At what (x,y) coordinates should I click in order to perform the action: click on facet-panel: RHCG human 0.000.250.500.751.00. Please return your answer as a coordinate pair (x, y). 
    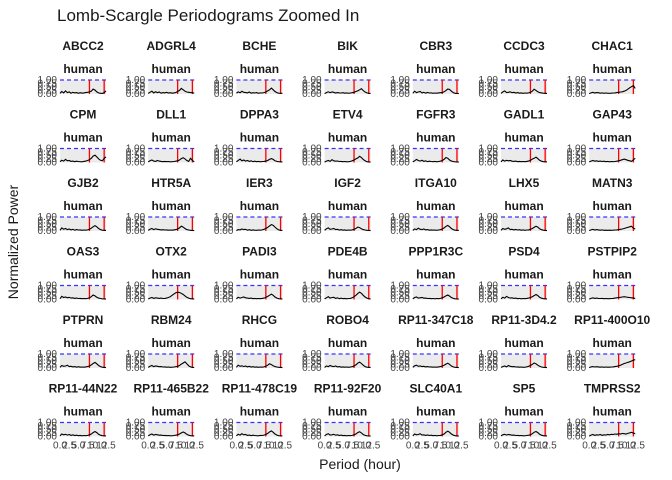
    Looking at the image, I should click on (248, 343).